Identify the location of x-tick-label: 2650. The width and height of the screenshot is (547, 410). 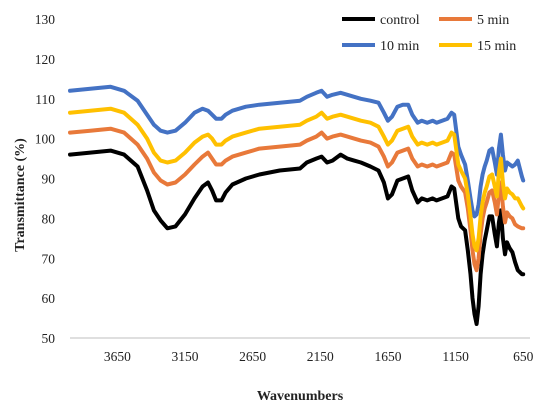
(252, 356).